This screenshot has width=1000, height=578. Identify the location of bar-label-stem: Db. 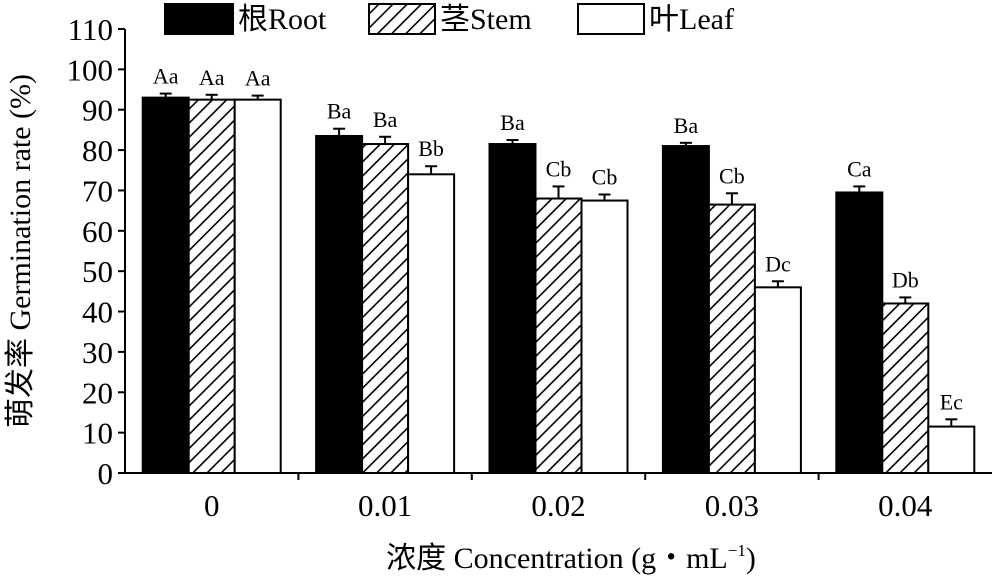
(905, 279).